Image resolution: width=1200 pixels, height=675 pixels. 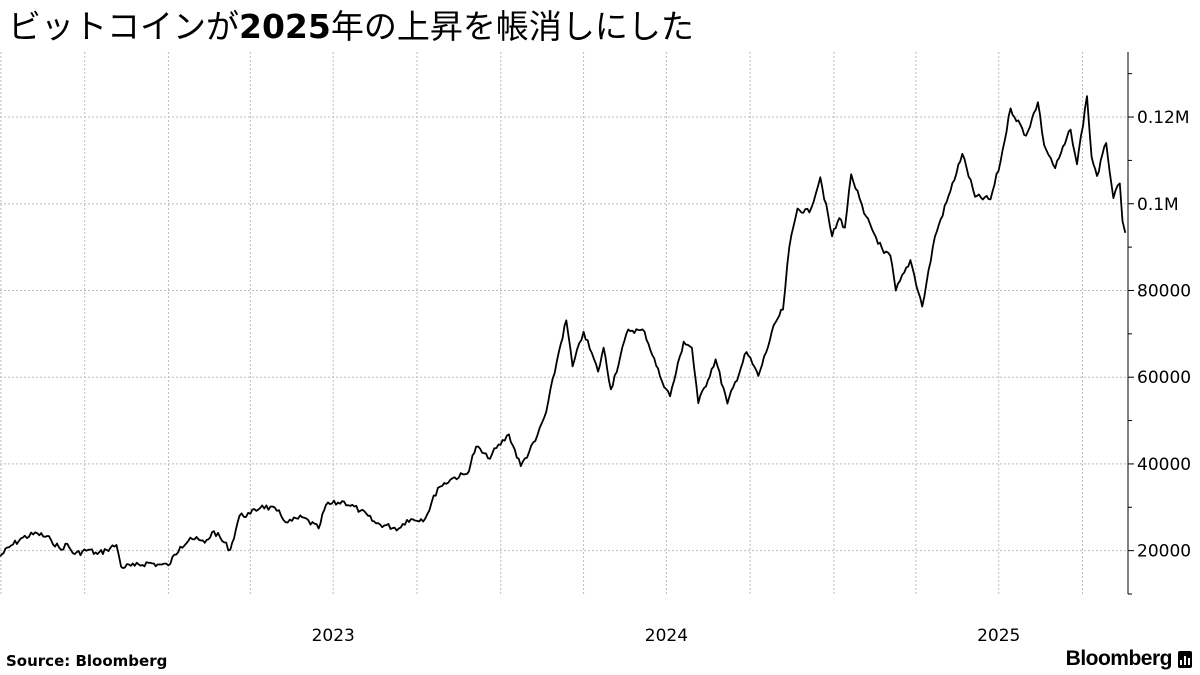 What do you see at coordinates (1164, 378) in the screenshot?
I see `y-tick-label: 60000` at bounding box center [1164, 378].